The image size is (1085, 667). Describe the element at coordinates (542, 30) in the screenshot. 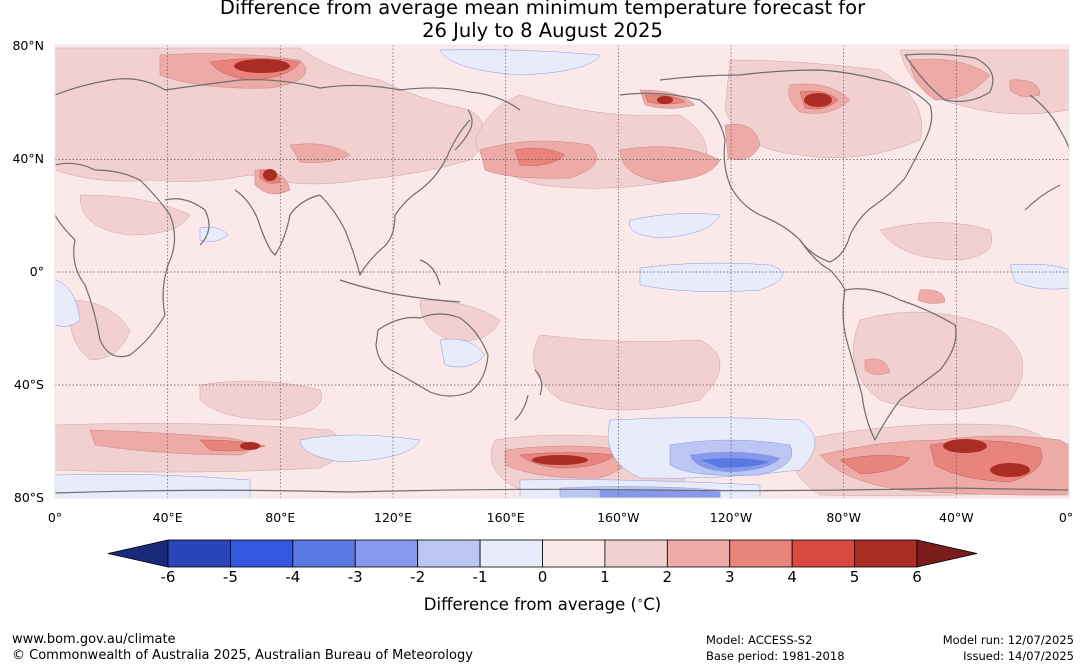

I see `map-title-line2: 26 July to 8 August 2025` at that location.